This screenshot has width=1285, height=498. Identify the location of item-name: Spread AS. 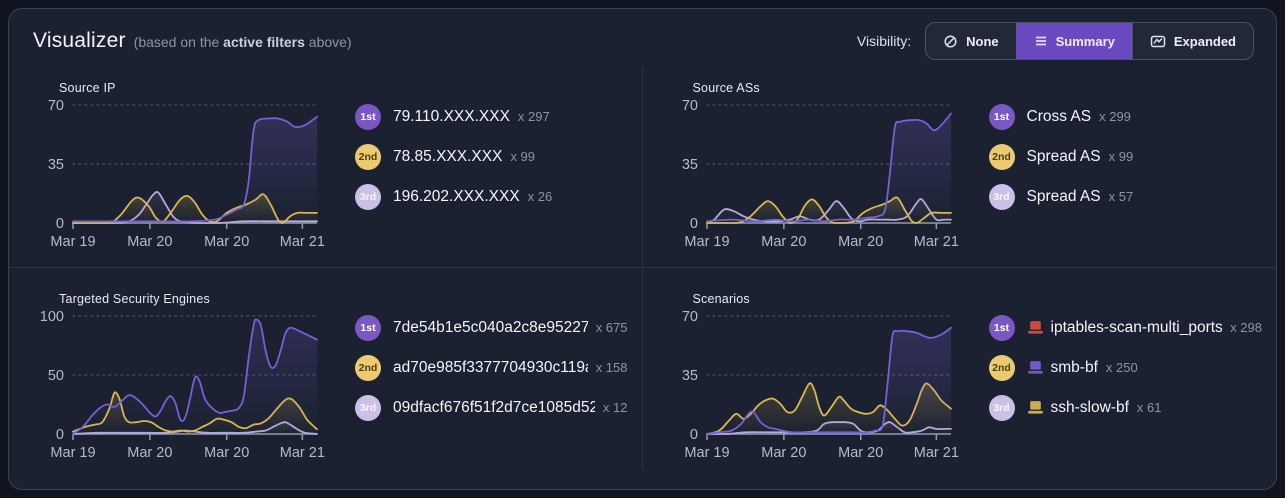
(1063, 156).